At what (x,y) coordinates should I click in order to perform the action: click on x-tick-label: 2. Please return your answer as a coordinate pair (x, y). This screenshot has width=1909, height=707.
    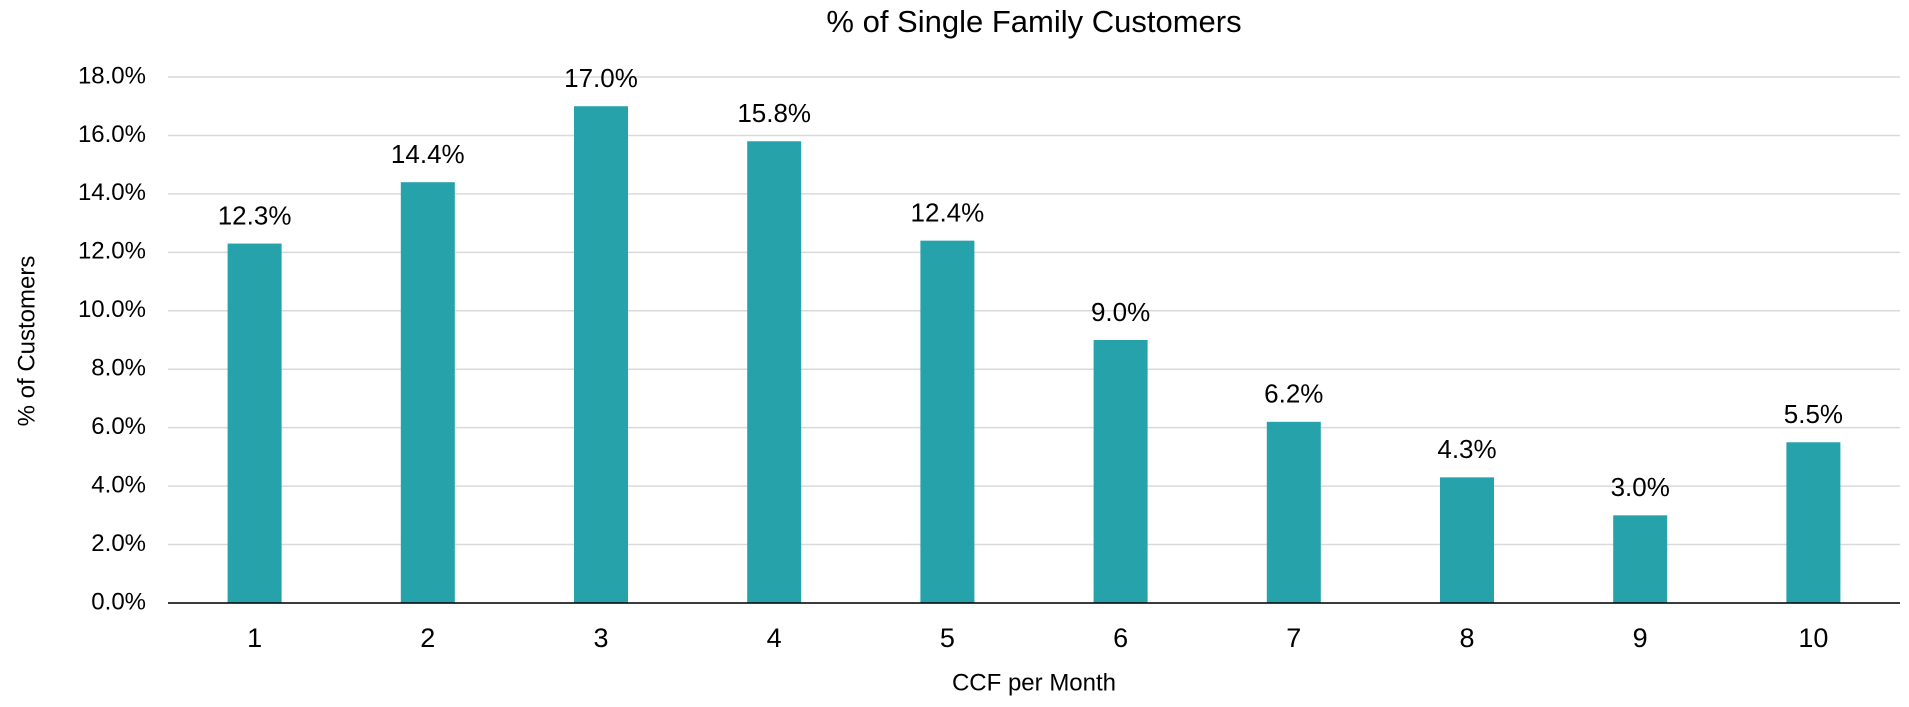
    Looking at the image, I should click on (427, 638).